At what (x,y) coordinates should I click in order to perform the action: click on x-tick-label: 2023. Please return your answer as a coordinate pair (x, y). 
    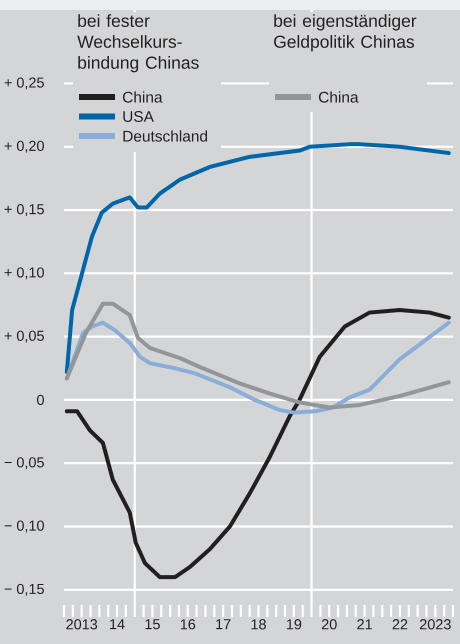
    Looking at the image, I should click on (435, 624).